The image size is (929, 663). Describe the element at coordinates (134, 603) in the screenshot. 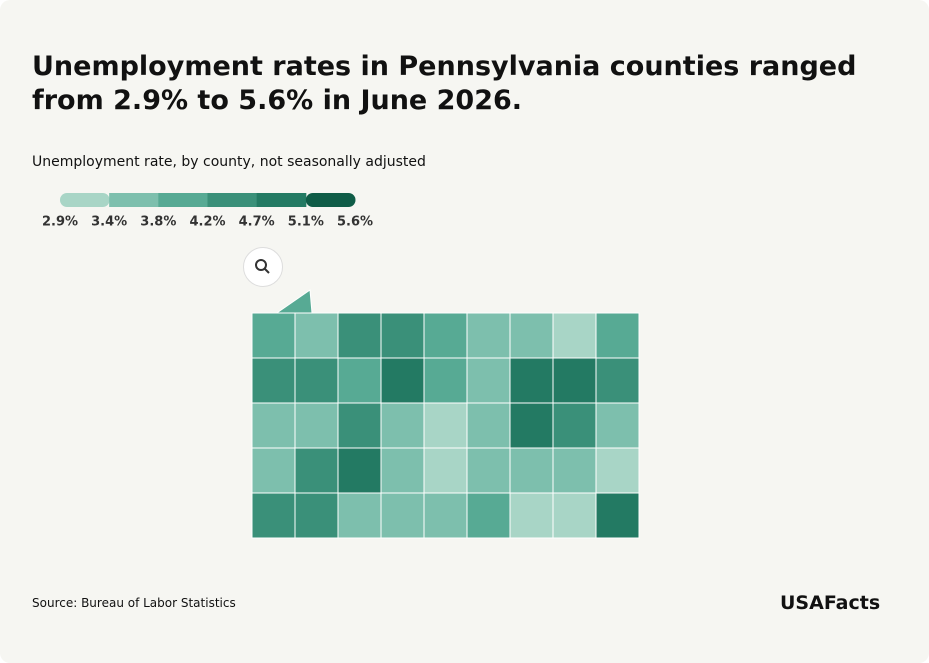

I see `source: Source: Bureau of Labor Statistics` at that location.